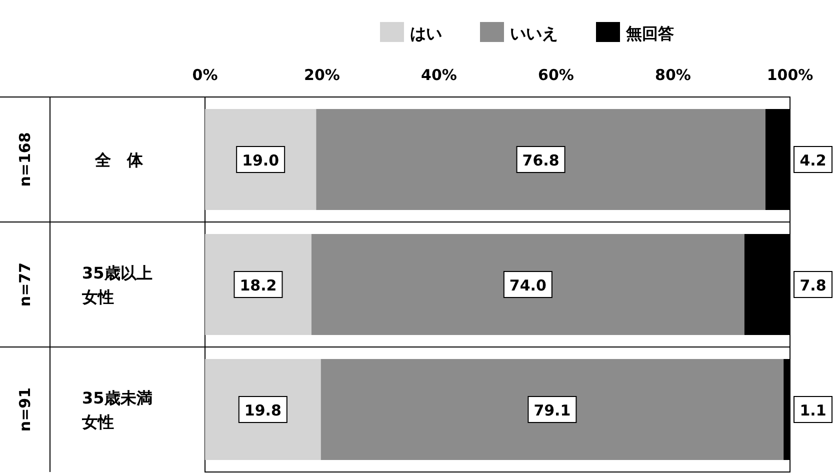 This screenshot has width=837, height=475. What do you see at coordinates (813, 411) in the screenshot?
I see `data-label: 1.1` at bounding box center [813, 411].